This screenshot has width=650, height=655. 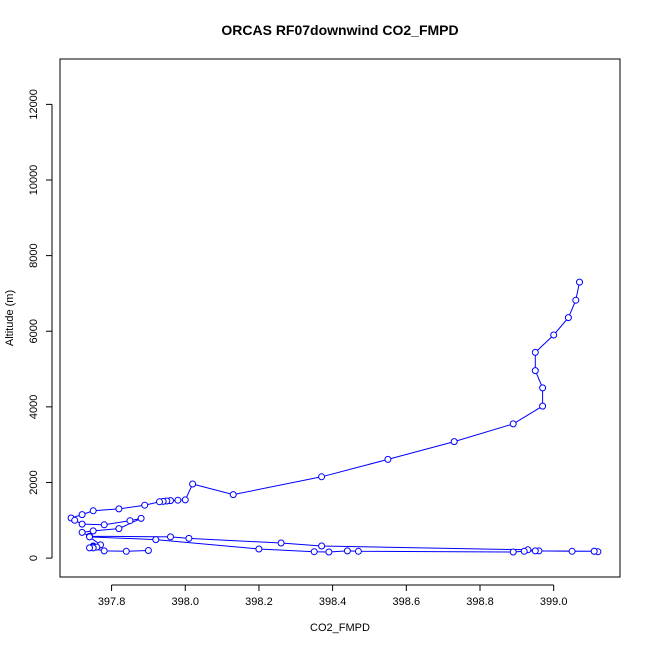 I want to click on x-axis: 397.8 398.0 398.2 398.4 398.6 398.8 399.0, so click(x=333, y=596).